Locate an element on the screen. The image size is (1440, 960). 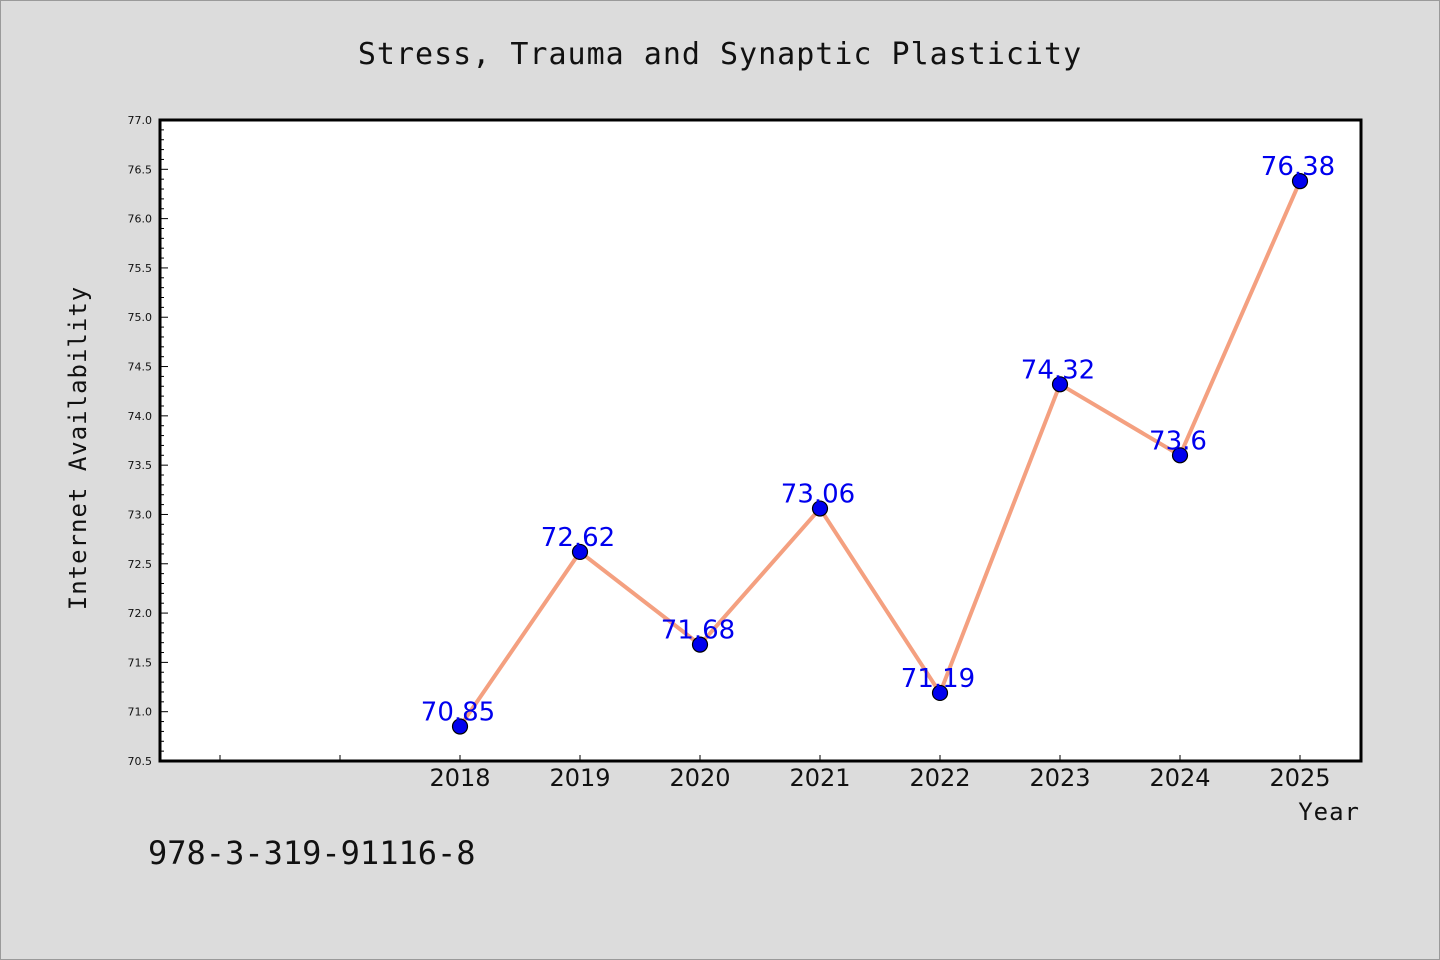
data-label: 73.6 is located at coordinates (1178, 441).